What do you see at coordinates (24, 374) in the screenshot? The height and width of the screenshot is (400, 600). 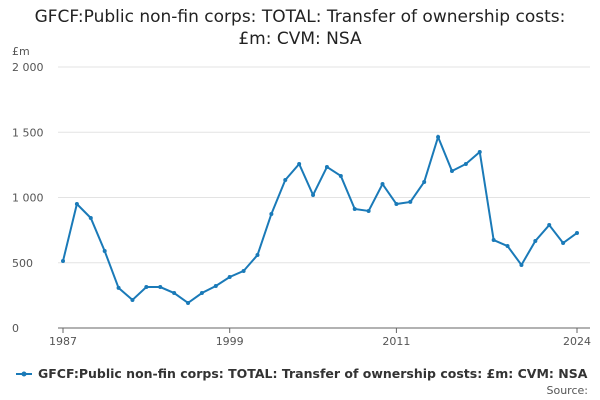 I see `legend-marker` at bounding box center [24, 374].